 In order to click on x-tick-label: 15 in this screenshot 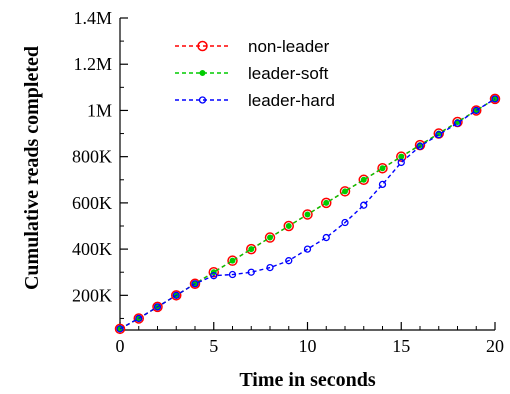, I will do `click(401, 346)`.